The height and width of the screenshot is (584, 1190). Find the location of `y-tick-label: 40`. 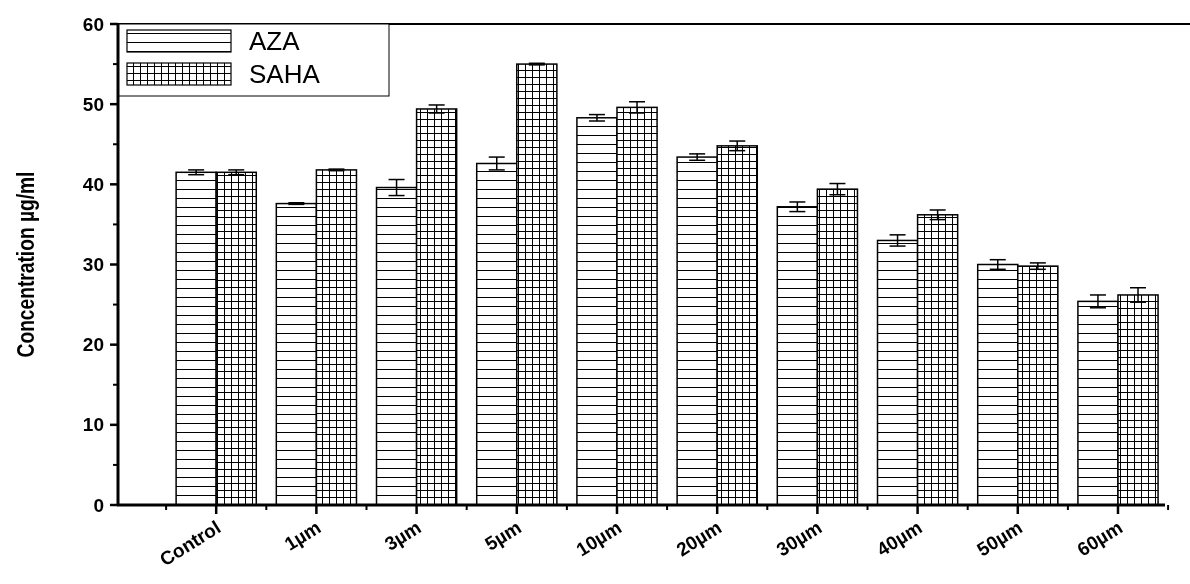

y-tick-label: 40 is located at coordinates (93, 184).